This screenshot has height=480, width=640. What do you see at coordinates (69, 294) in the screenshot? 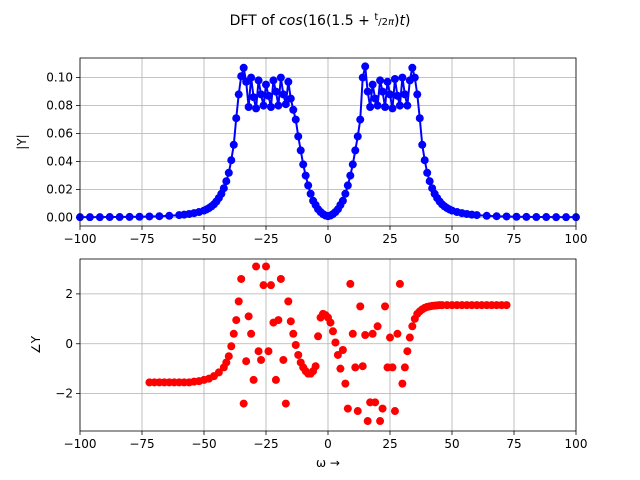
I see `y-tick-label: 2` at bounding box center [69, 294].